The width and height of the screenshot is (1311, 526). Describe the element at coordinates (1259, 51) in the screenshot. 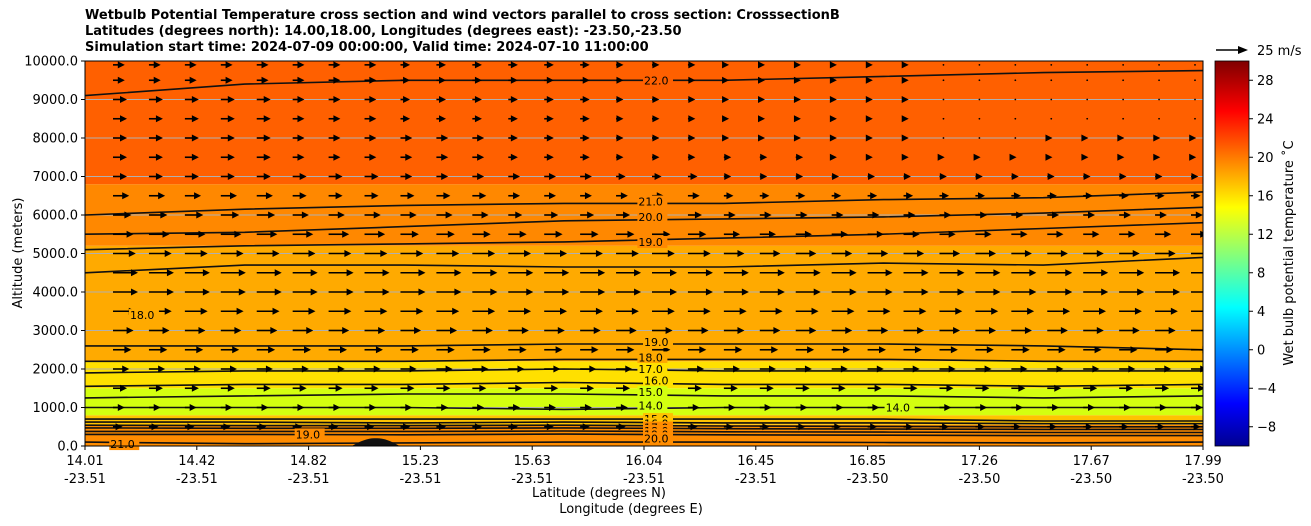

I see `quiver-key: 25 m/s` at that location.